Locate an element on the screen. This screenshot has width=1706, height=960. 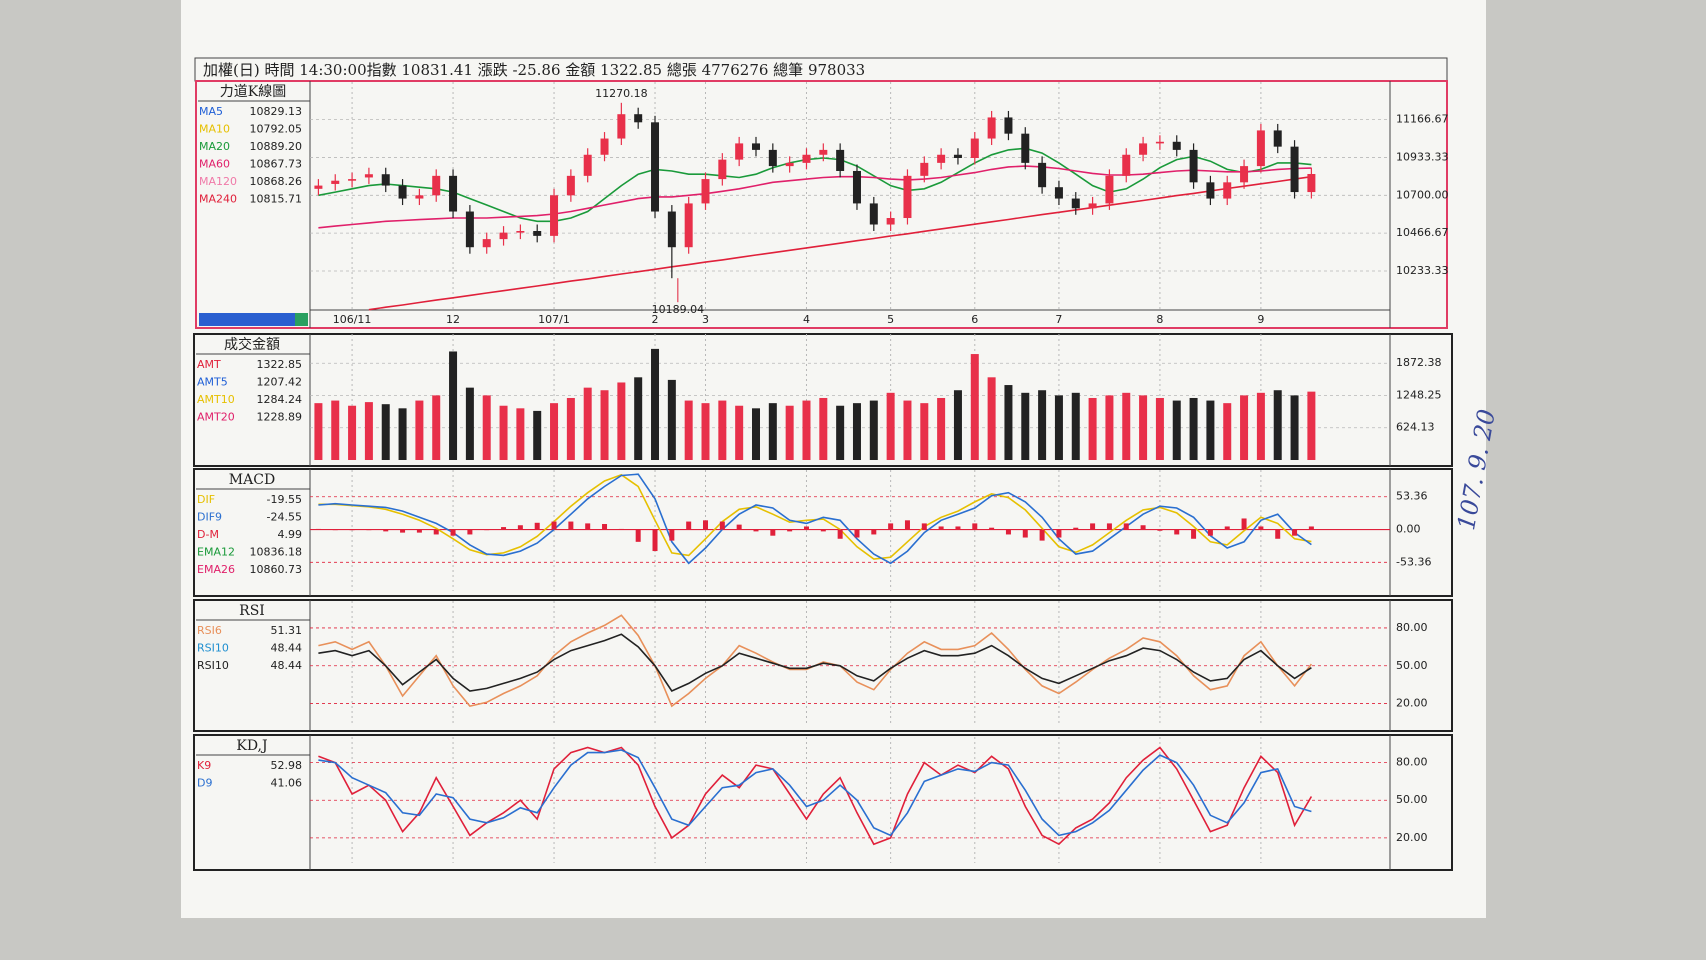
x-tick-label: 107/1 is located at coordinates (554, 319).